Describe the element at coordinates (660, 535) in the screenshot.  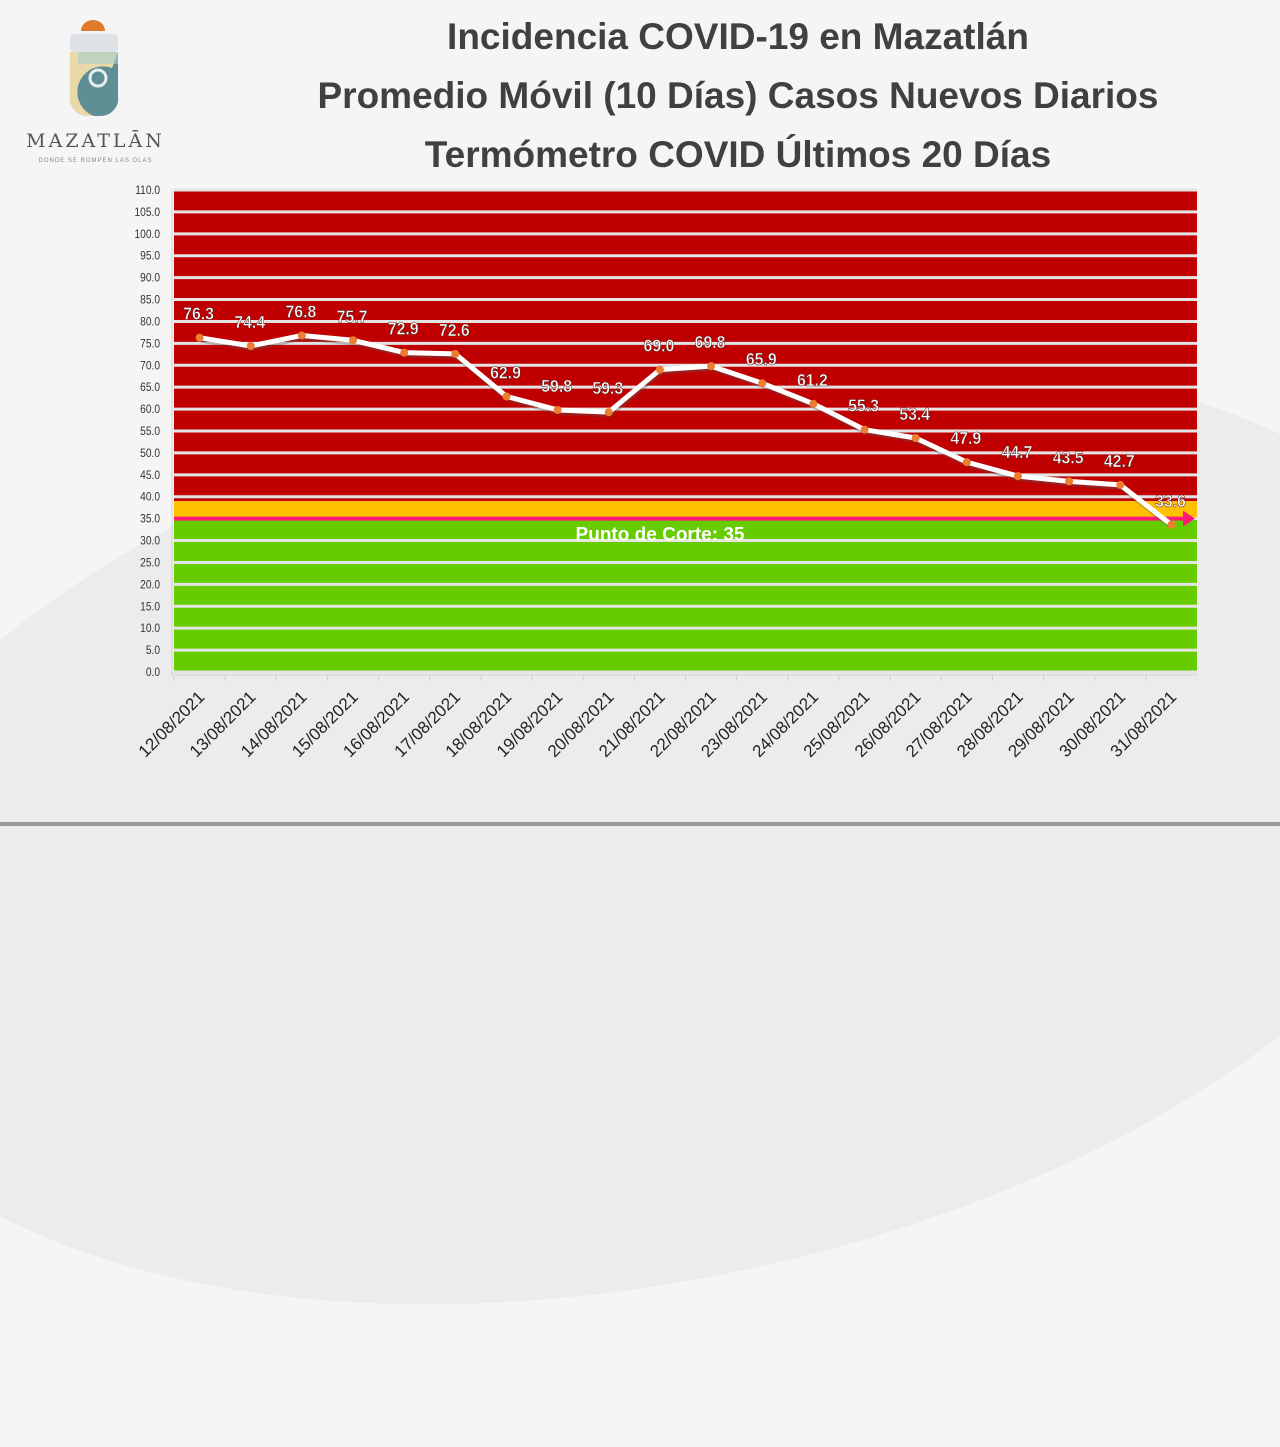
I see `threshold-label: Punto de Corte: 35` at that location.